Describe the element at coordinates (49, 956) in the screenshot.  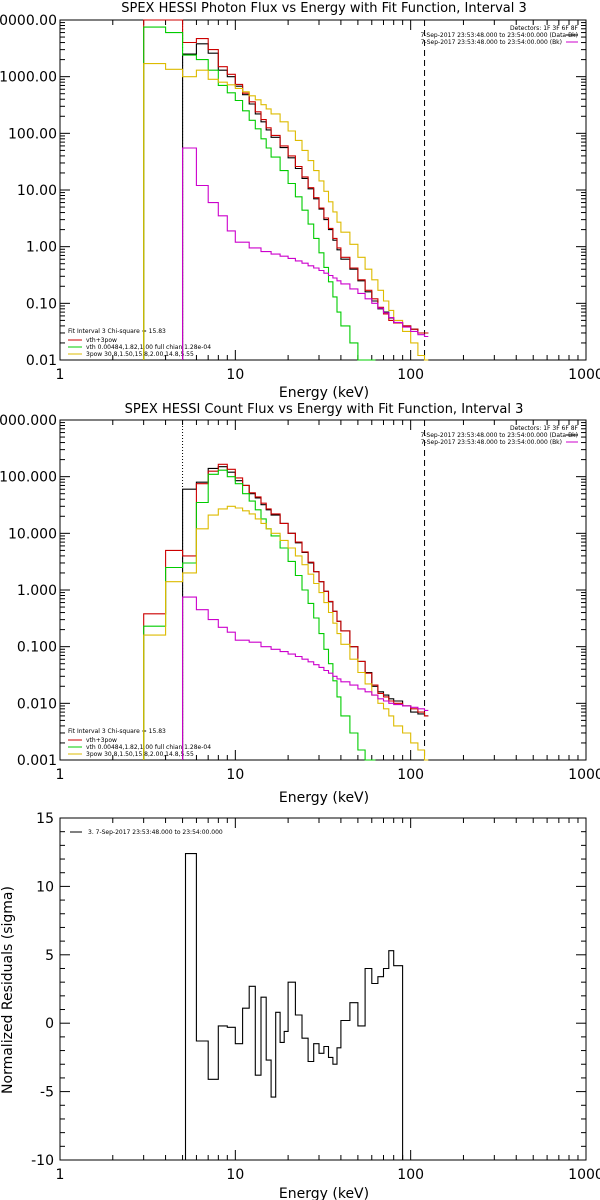
I see `y-tick-label: 5` at that location.